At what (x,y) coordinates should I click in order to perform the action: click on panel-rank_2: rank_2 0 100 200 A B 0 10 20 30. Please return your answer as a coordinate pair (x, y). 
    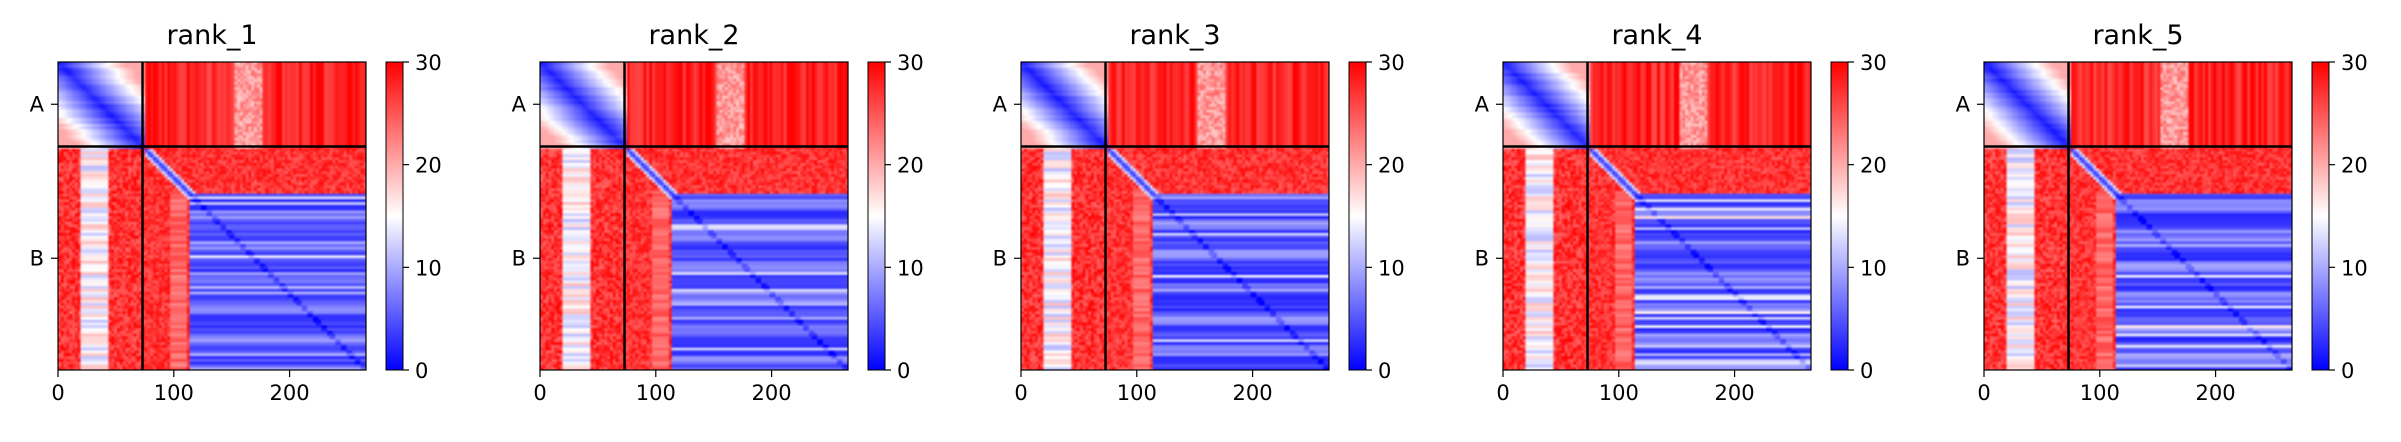
    Looking at the image, I should click on (718, 212).